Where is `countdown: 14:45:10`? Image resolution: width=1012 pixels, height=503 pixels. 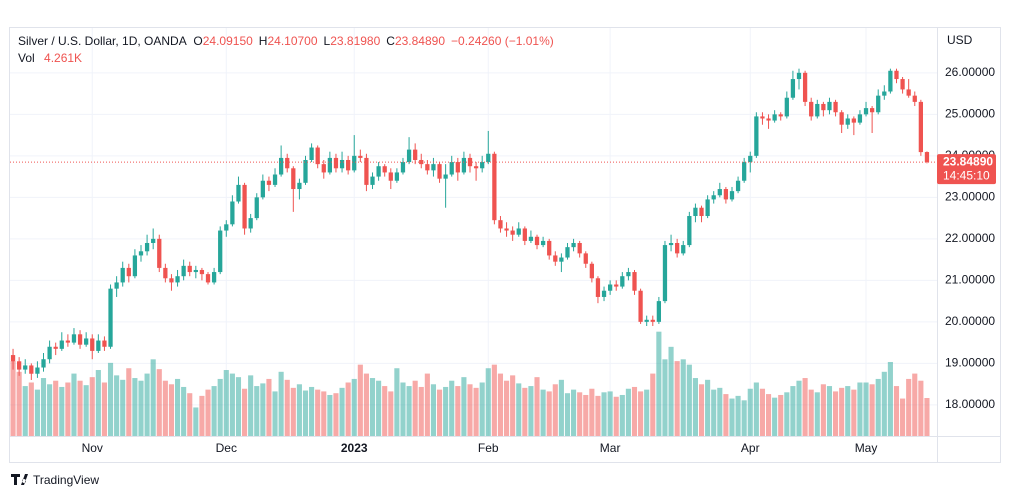
countdown: 14:45:10 is located at coordinates (966, 175).